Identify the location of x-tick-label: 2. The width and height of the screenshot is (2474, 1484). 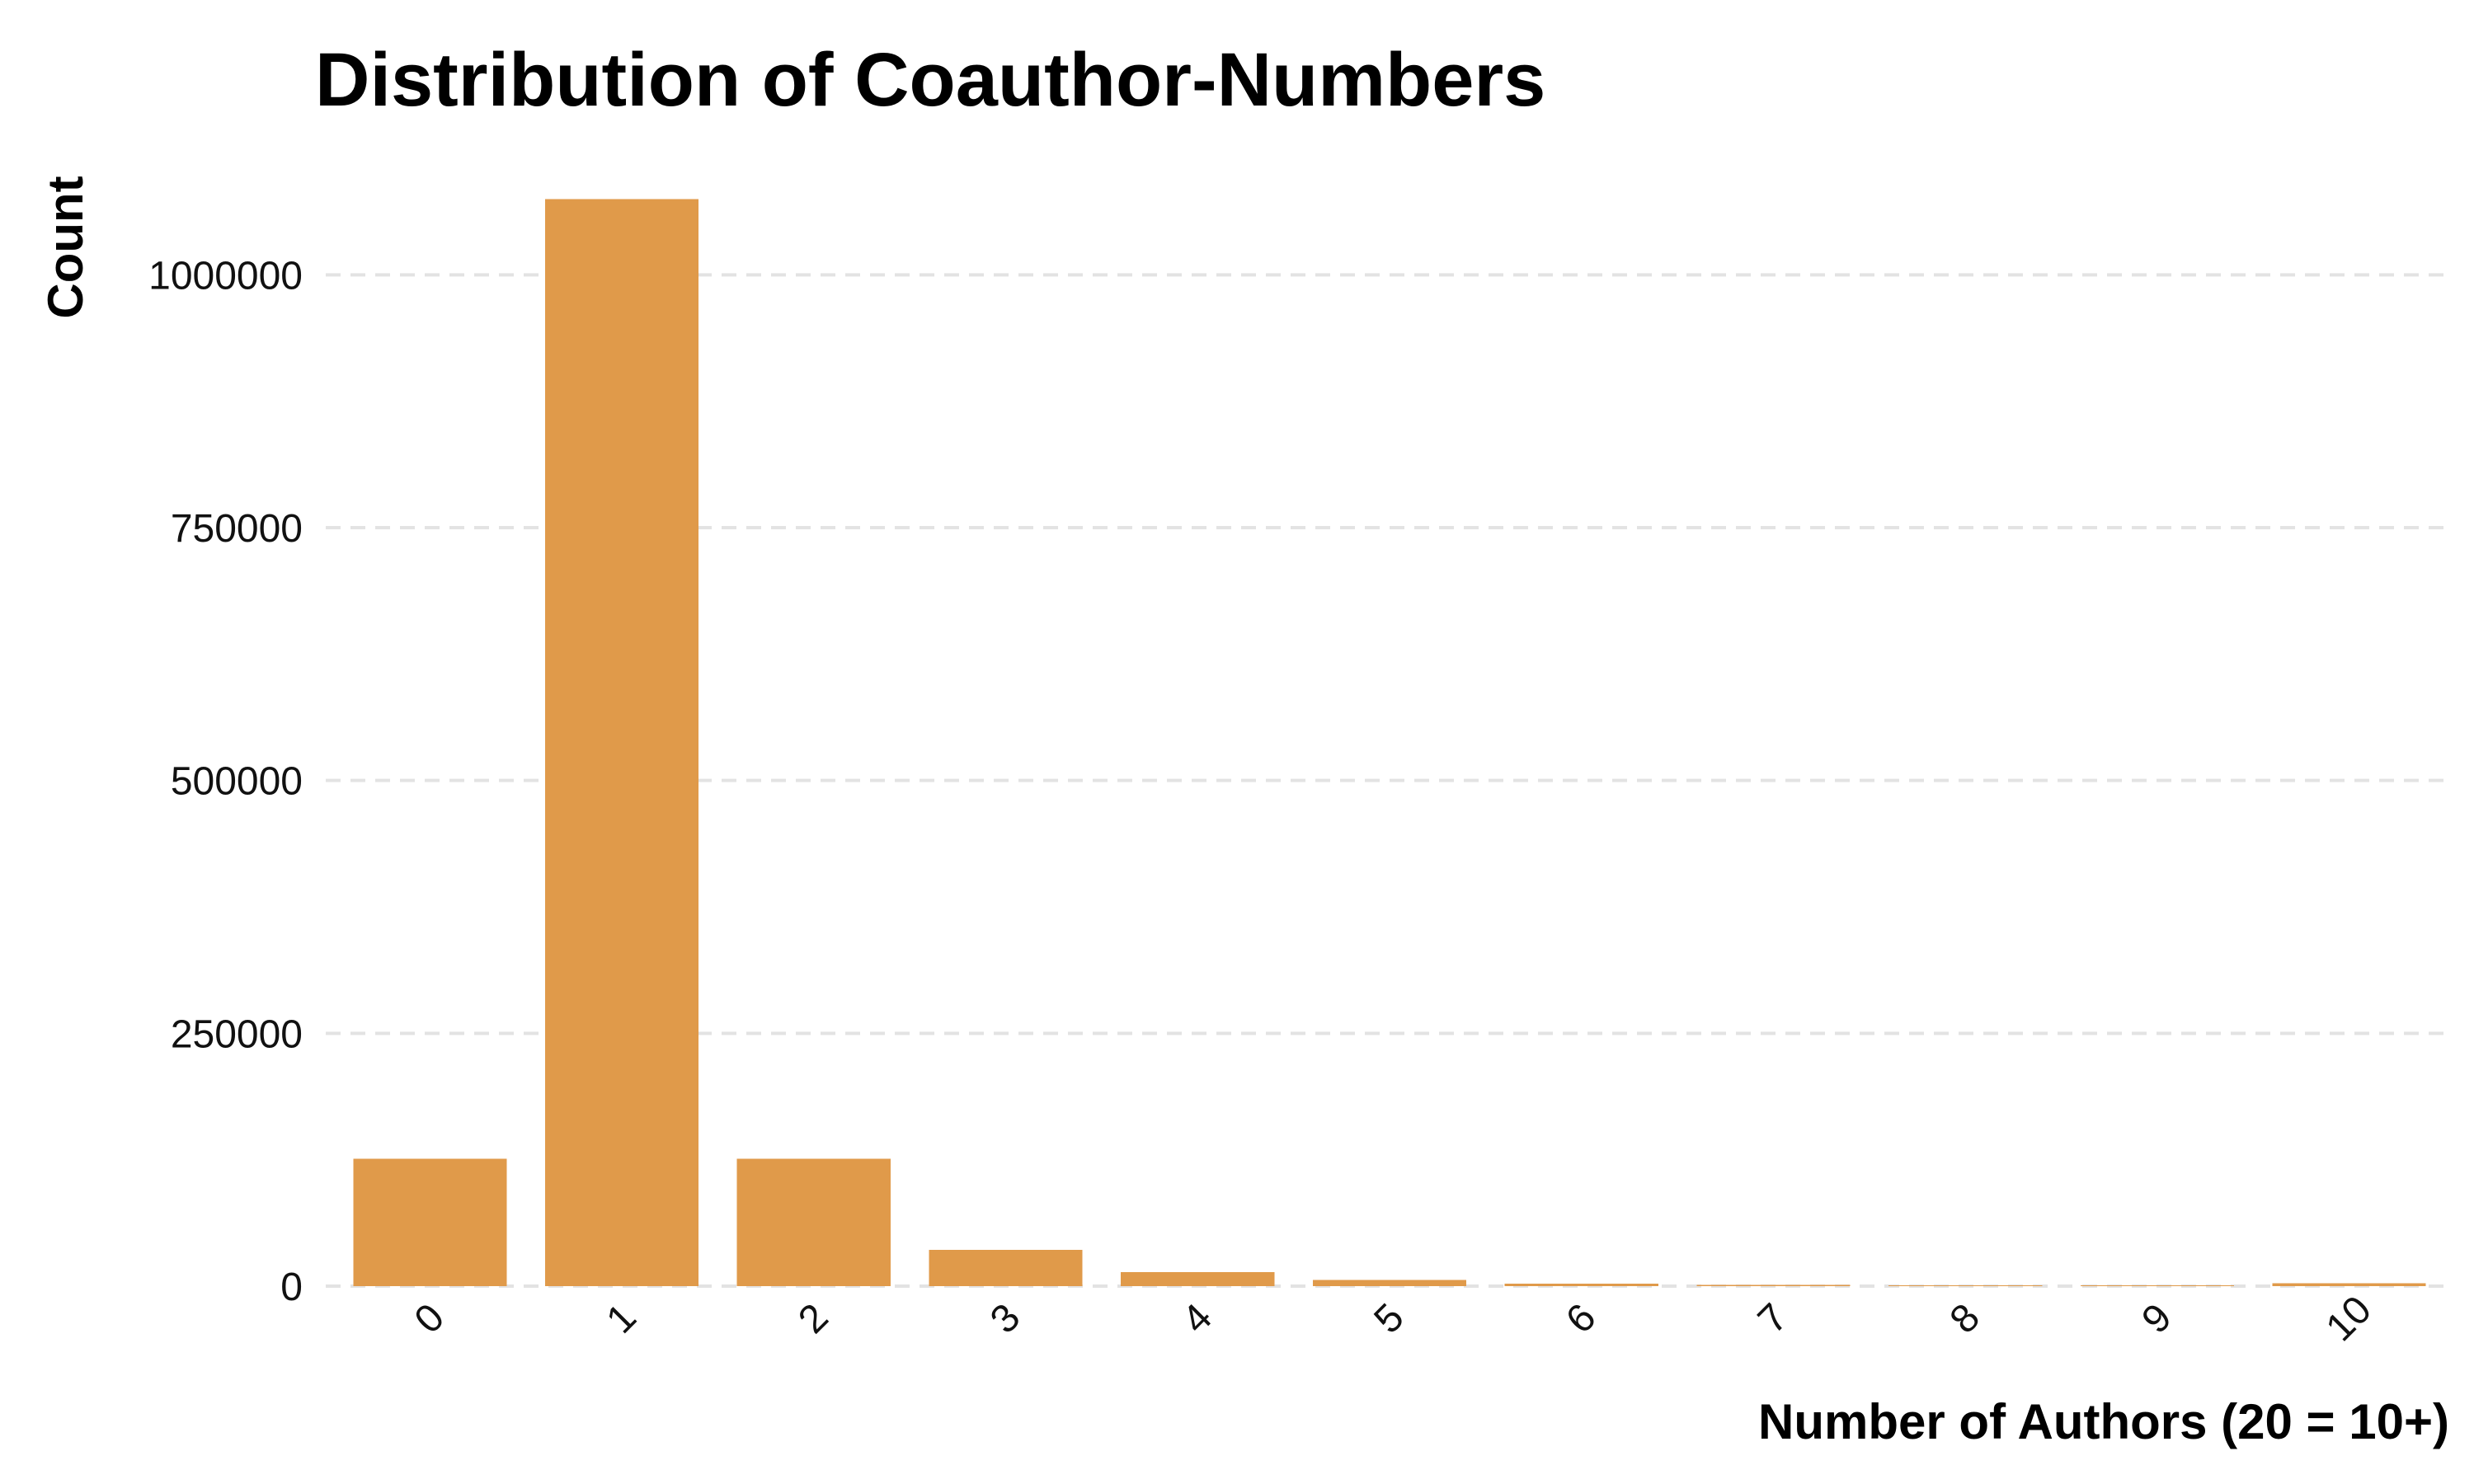
(813, 1318).